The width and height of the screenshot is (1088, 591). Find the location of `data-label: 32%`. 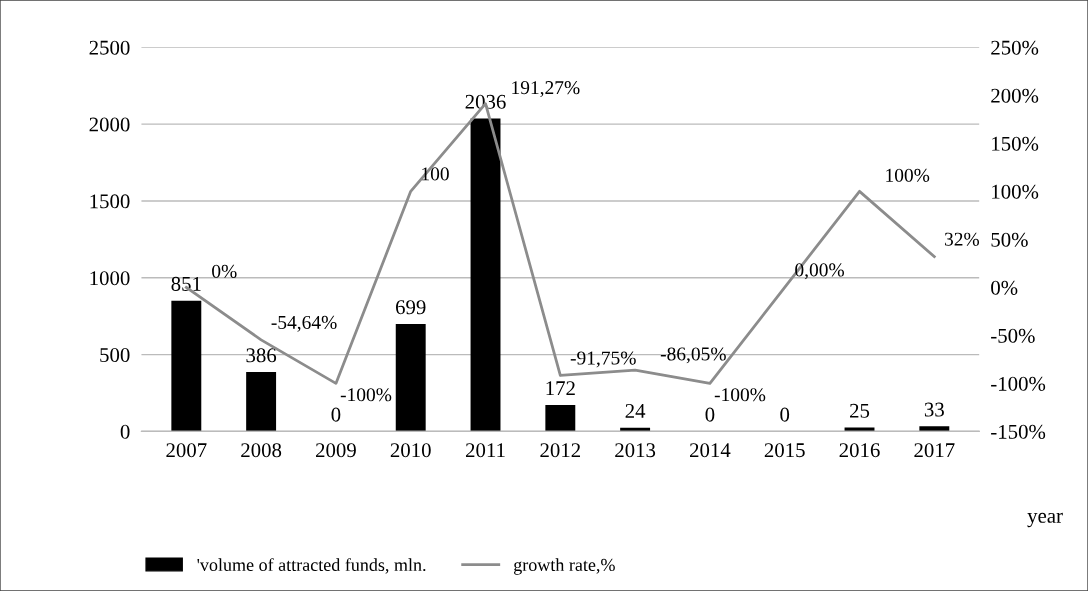

data-label: 32% is located at coordinates (962, 239).